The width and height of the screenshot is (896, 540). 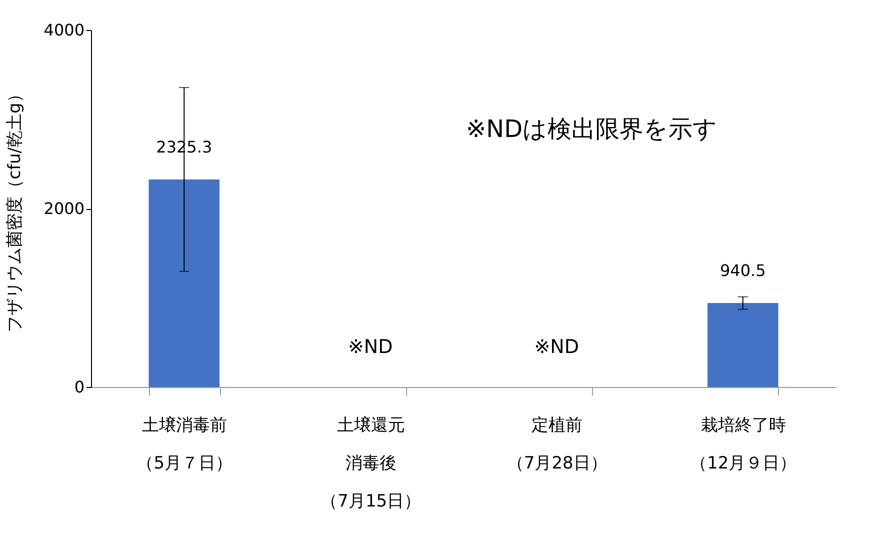 What do you see at coordinates (743, 445) in the screenshot?
I see `x-tick-label: 栽培終了時（12月９日）` at bounding box center [743, 445].